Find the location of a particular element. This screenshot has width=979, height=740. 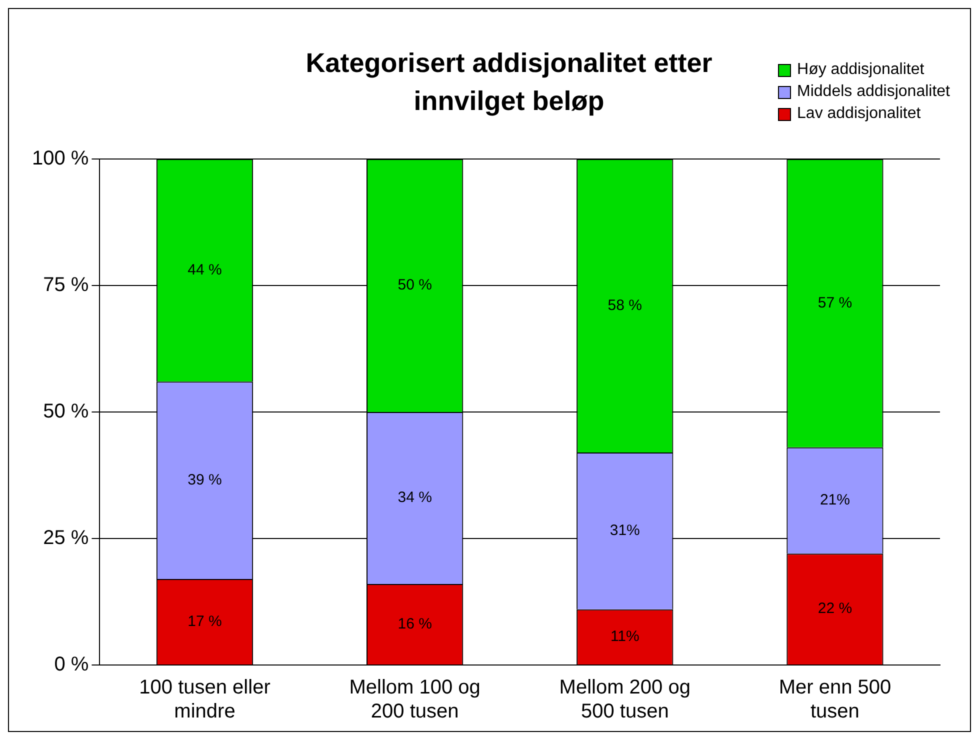

data-label: 22 % is located at coordinates (835, 609).